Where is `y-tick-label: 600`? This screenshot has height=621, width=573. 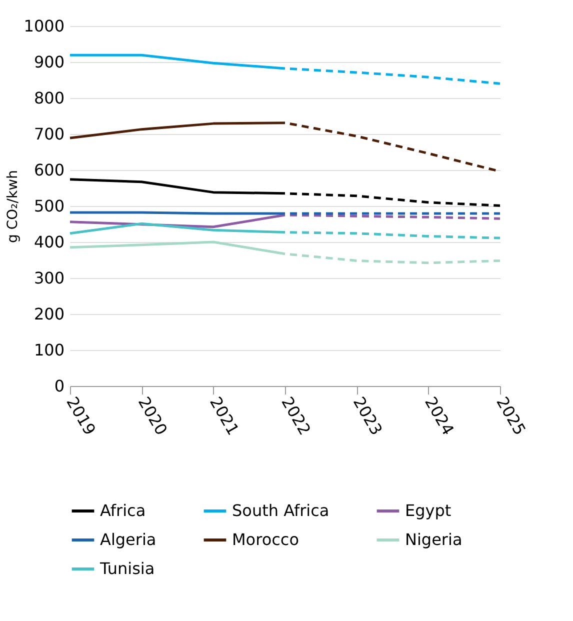 y-tick-label: 600 is located at coordinates (49, 170).